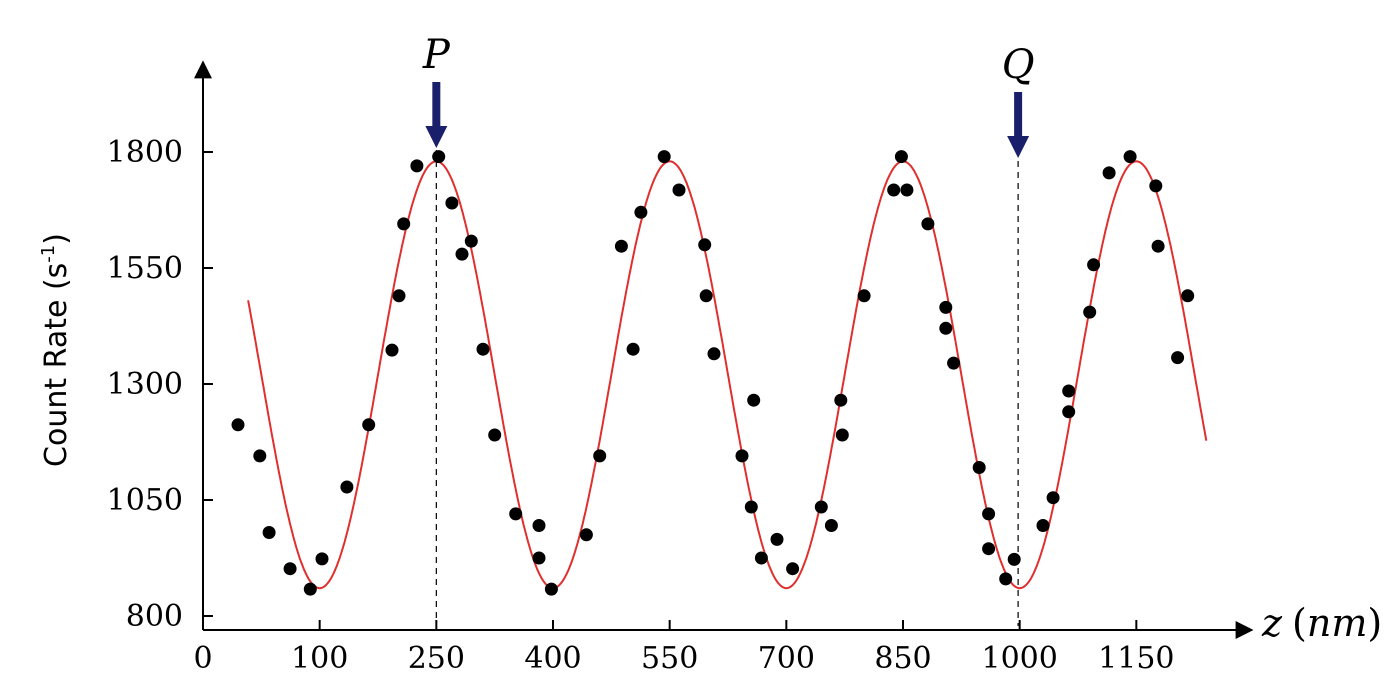  What do you see at coordinates (145, 384) in the screenshot?
I see `y-tick-label: 1300` at bounding box center [145, 384].